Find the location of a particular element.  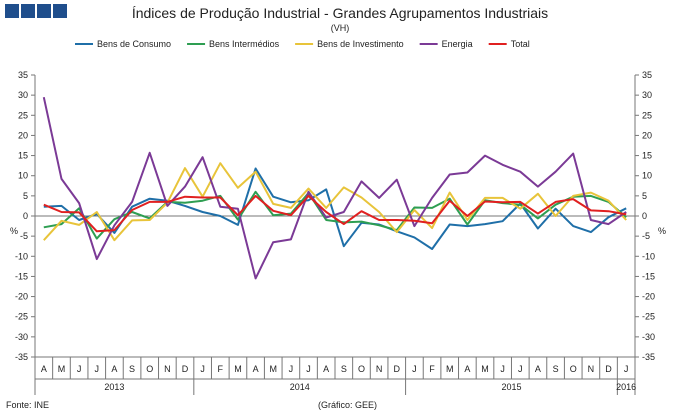

y-tick-label-right: -25 is located at coordinates (648, 317).